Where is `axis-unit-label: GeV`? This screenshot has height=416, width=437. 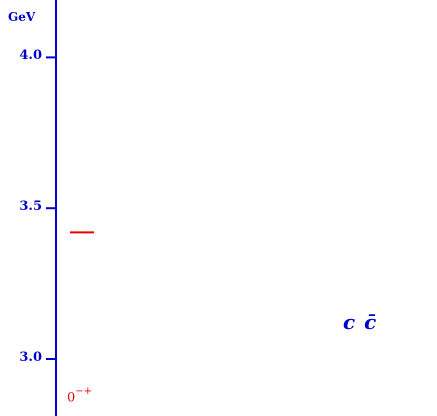 axis-unit-label: GeV is located at coordinates (22, 17).